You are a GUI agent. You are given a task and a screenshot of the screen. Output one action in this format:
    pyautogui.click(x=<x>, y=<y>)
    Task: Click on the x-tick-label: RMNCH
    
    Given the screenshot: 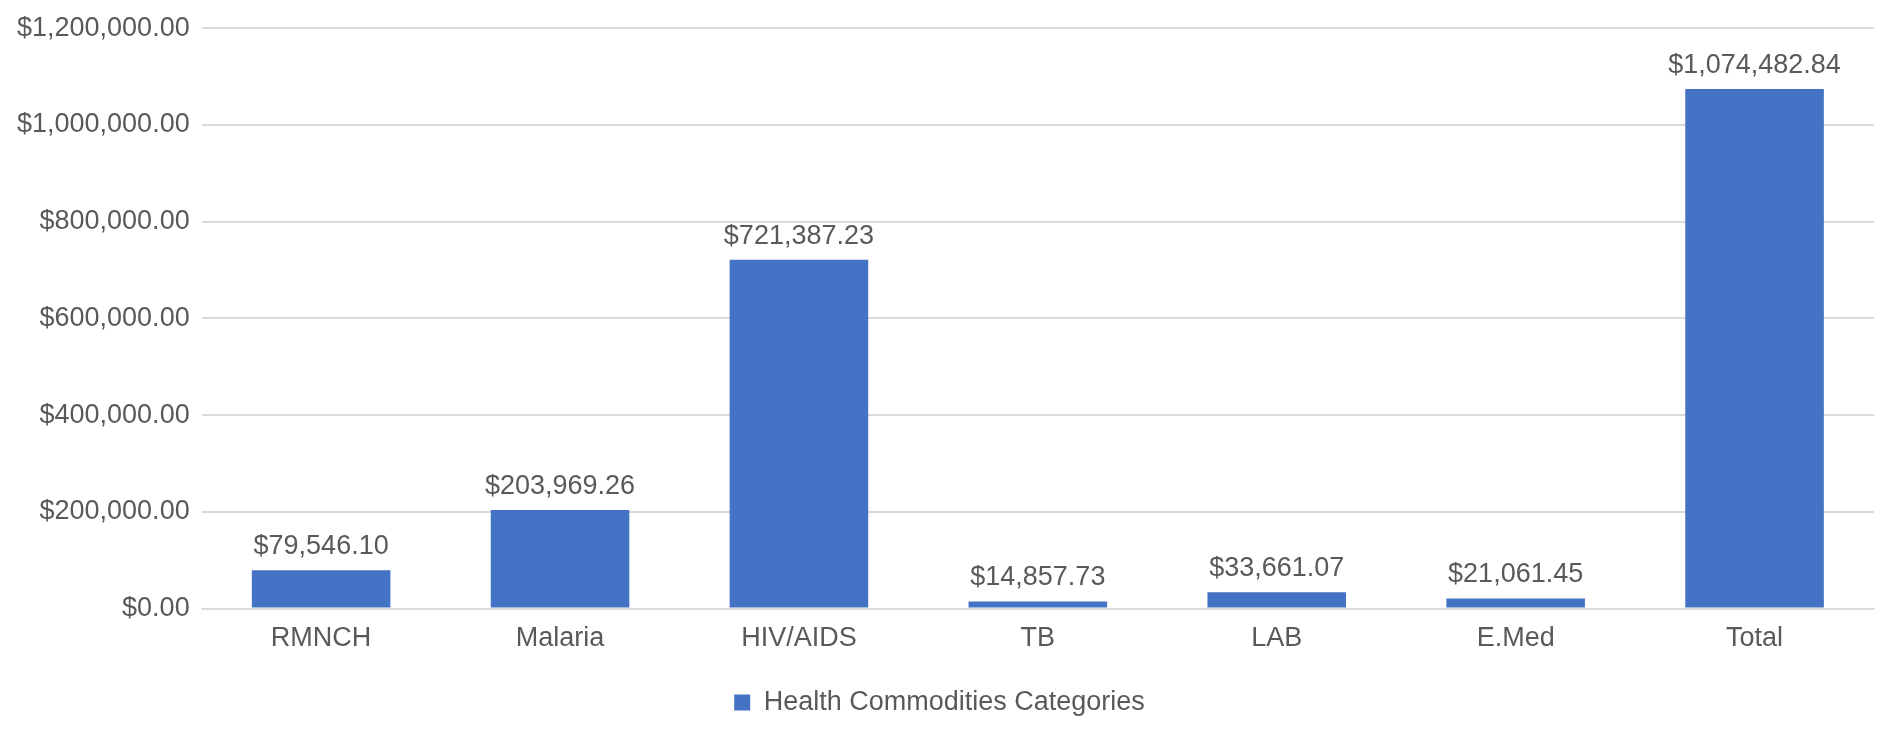 What is the action you would take?
    pyautogui.click(x=321, y=637)
    